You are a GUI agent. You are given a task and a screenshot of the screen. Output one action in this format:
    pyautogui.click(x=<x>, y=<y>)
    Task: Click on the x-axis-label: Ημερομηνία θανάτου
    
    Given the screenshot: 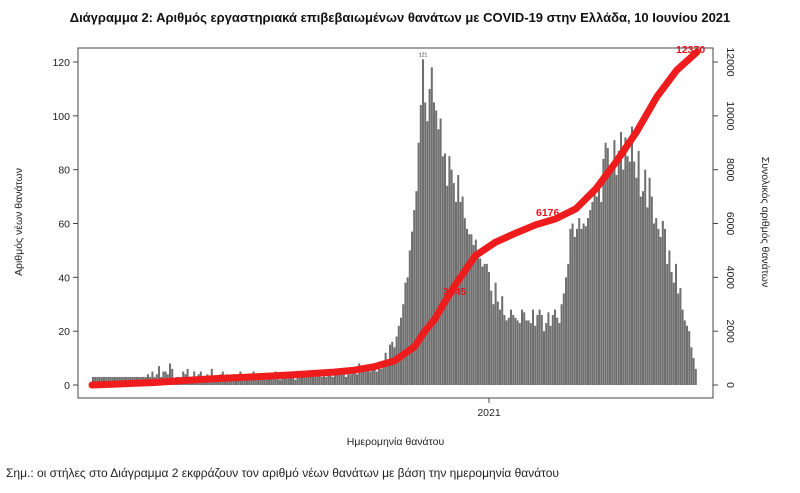 What is the action you would take?
    pyautogui.click(x=396, y=442)
    